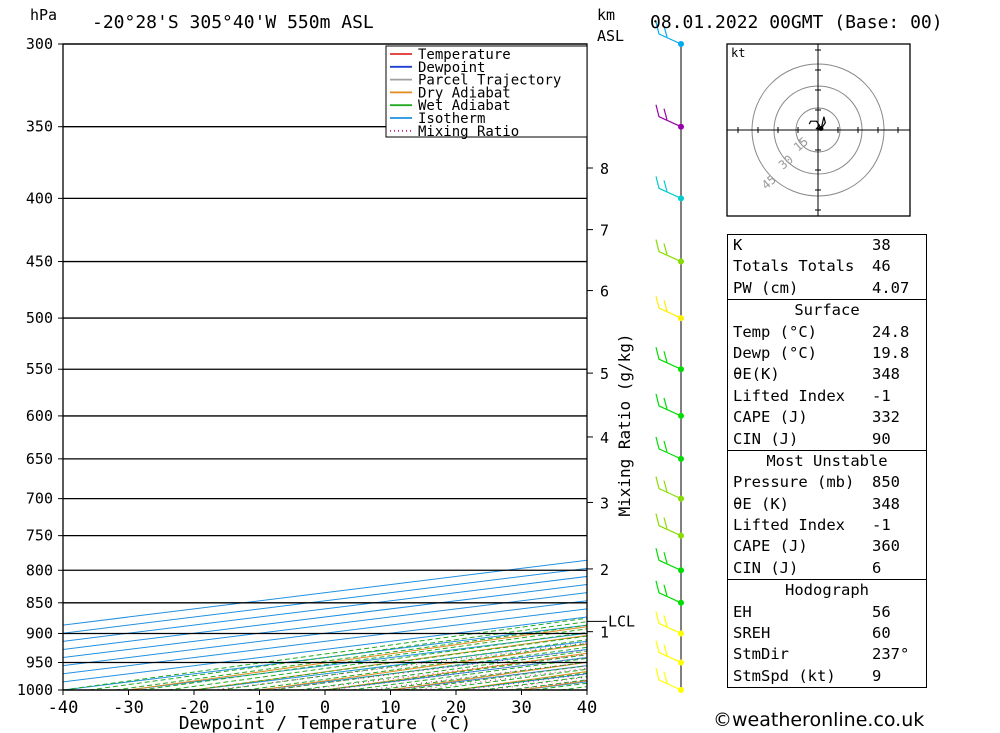 This screenshot has height=733, width=1000. What do you see at coordinates (827, 612) in the screenshot?
I see `hodograph-row: EH 56` at bounding box center [827, 612].